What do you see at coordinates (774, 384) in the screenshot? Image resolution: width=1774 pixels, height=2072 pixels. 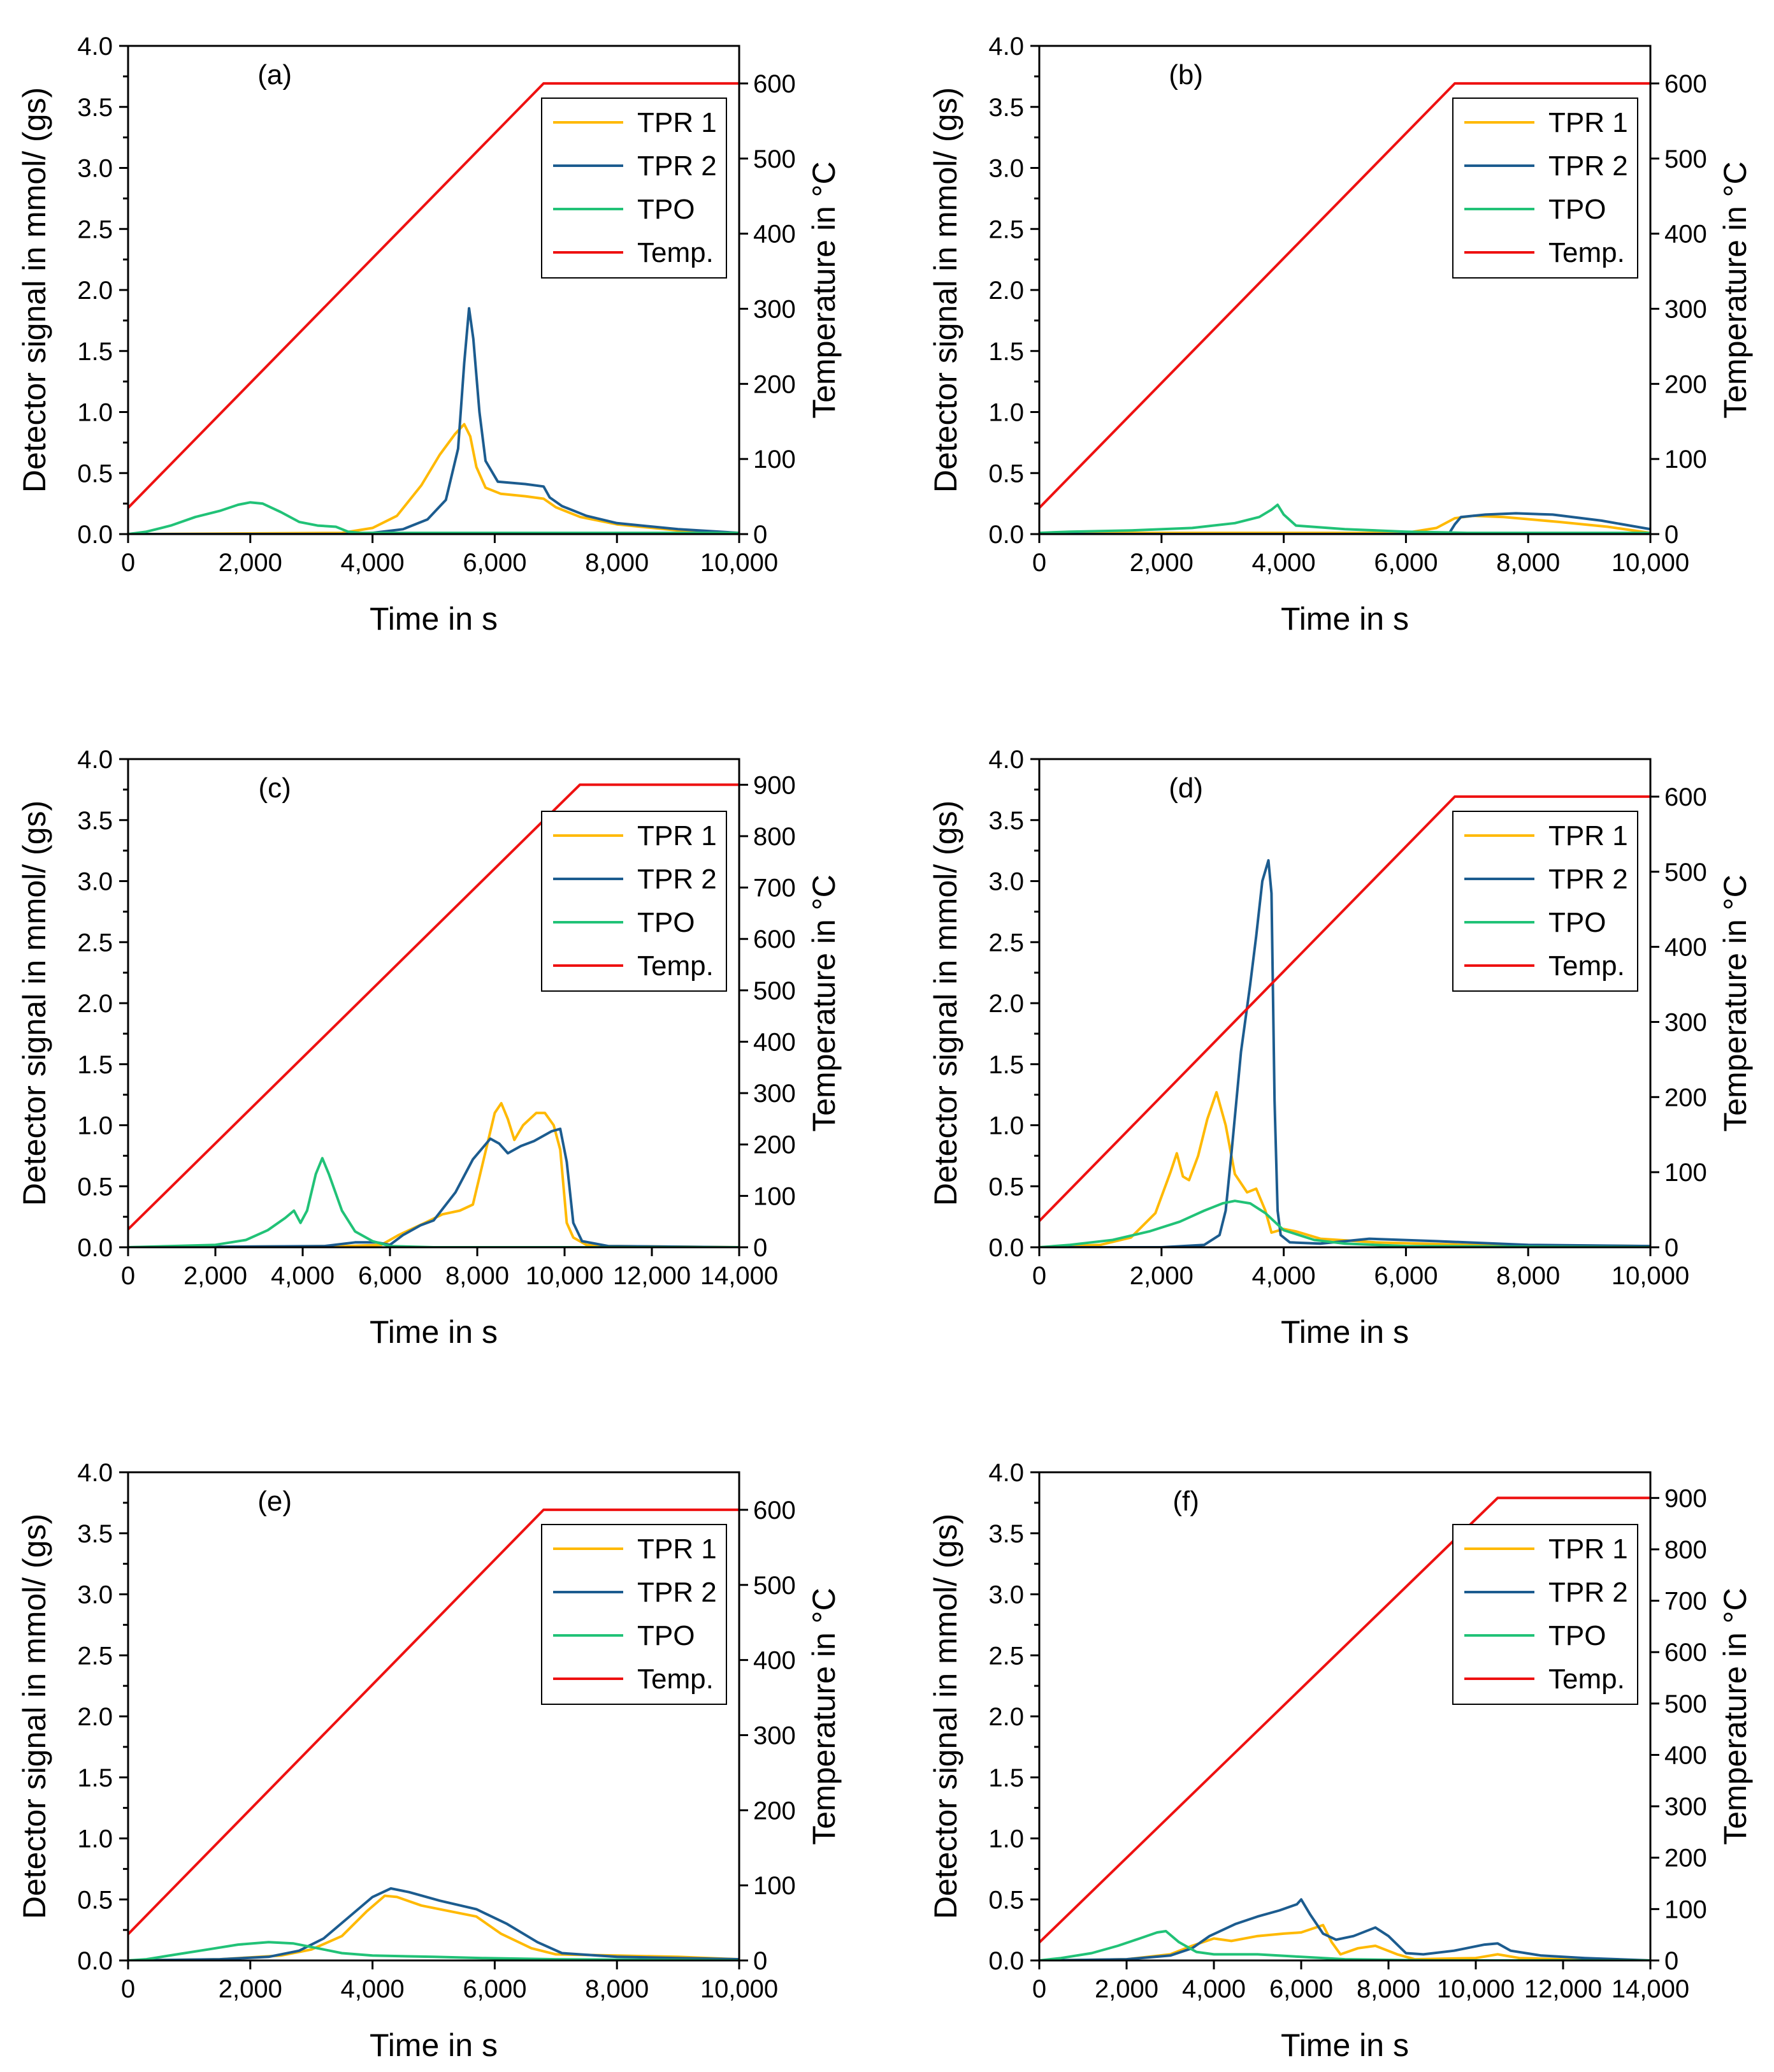 I see `panel-a-y2tick-label: 200` at bounding box center [774, 384].